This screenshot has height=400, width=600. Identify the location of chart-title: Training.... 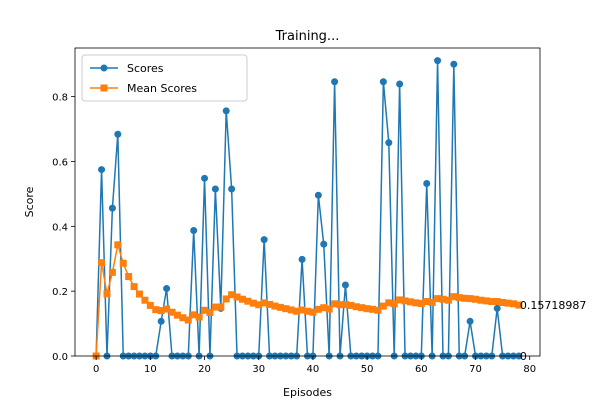
(307, 36).